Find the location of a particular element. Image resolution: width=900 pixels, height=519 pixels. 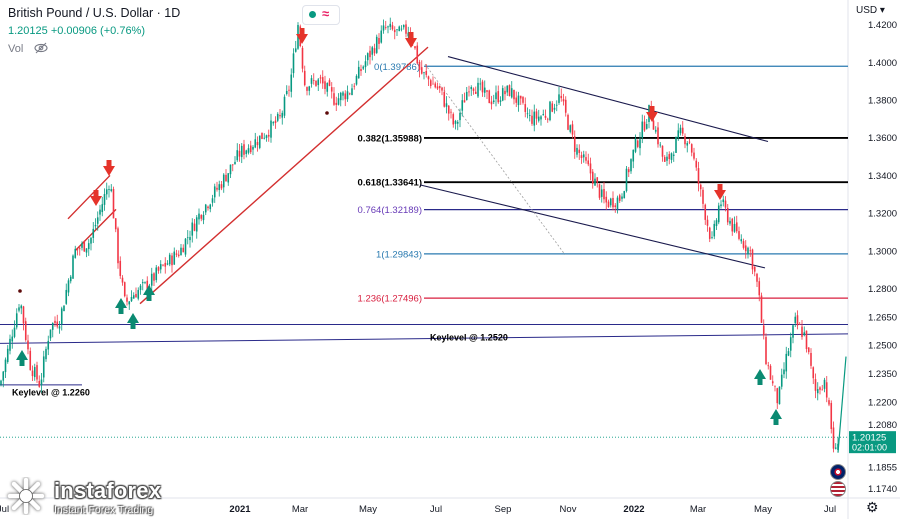

x-tick-label: 2021 is located at coordinates (240, 509).